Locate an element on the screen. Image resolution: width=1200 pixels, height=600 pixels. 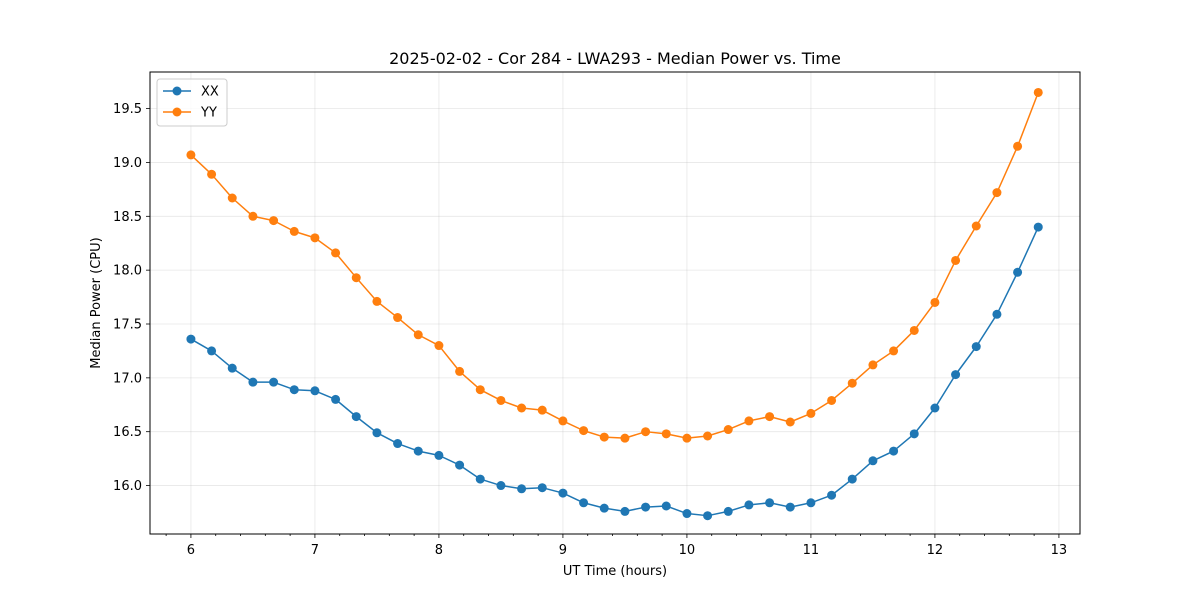
x-tick-label: 13 is located at coordinates (1059, 550).